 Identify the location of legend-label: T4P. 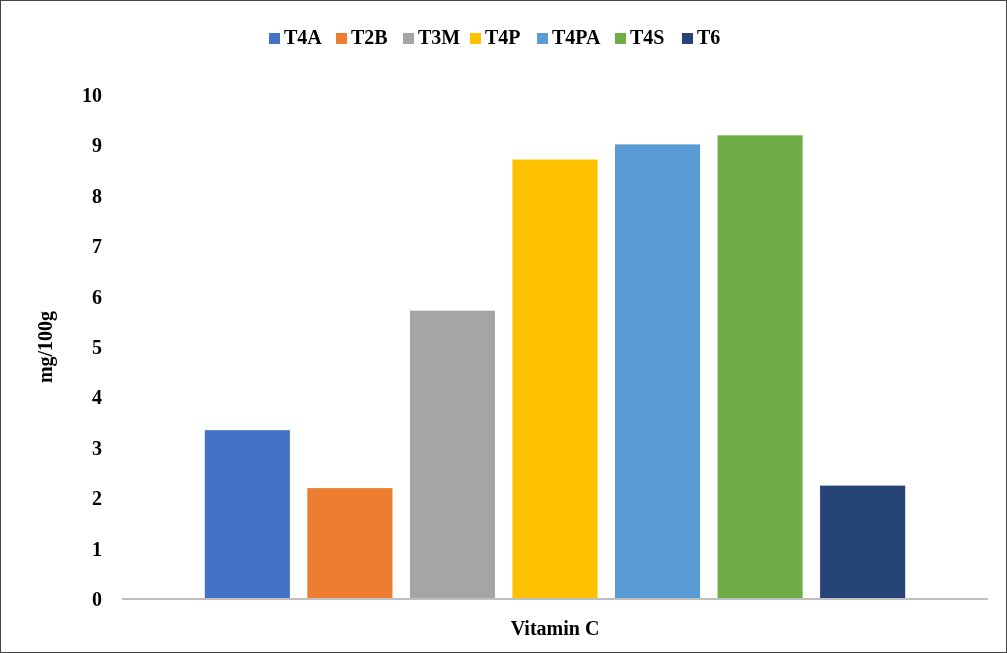
(503, 37).